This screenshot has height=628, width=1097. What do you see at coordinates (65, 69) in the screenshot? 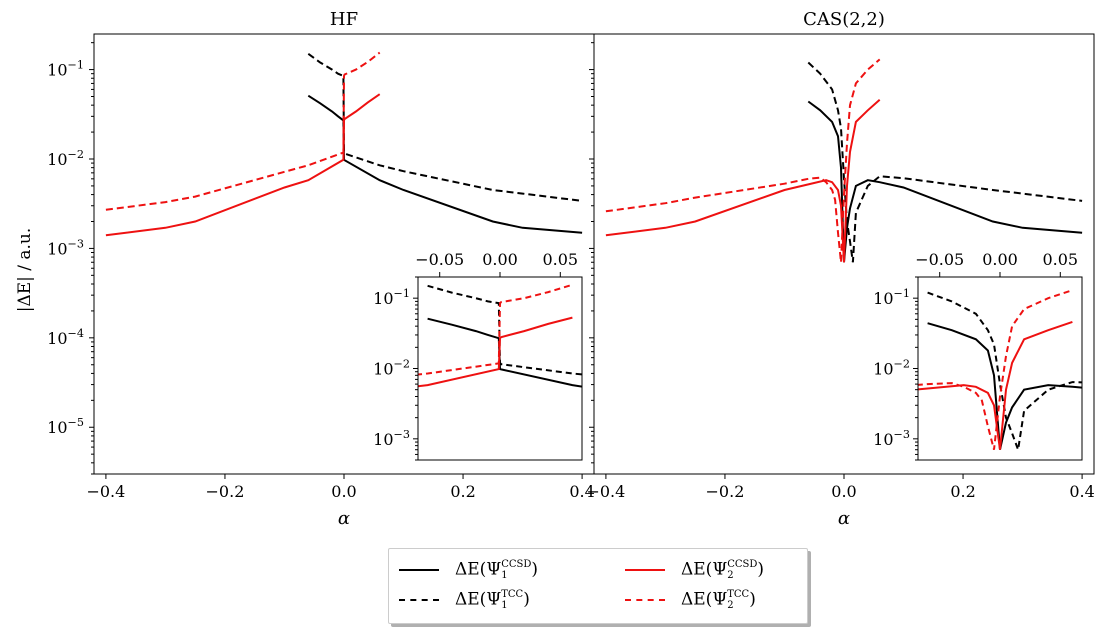
I see `y-tick-label: 10⁻¹` at bounding box center [65, 69].